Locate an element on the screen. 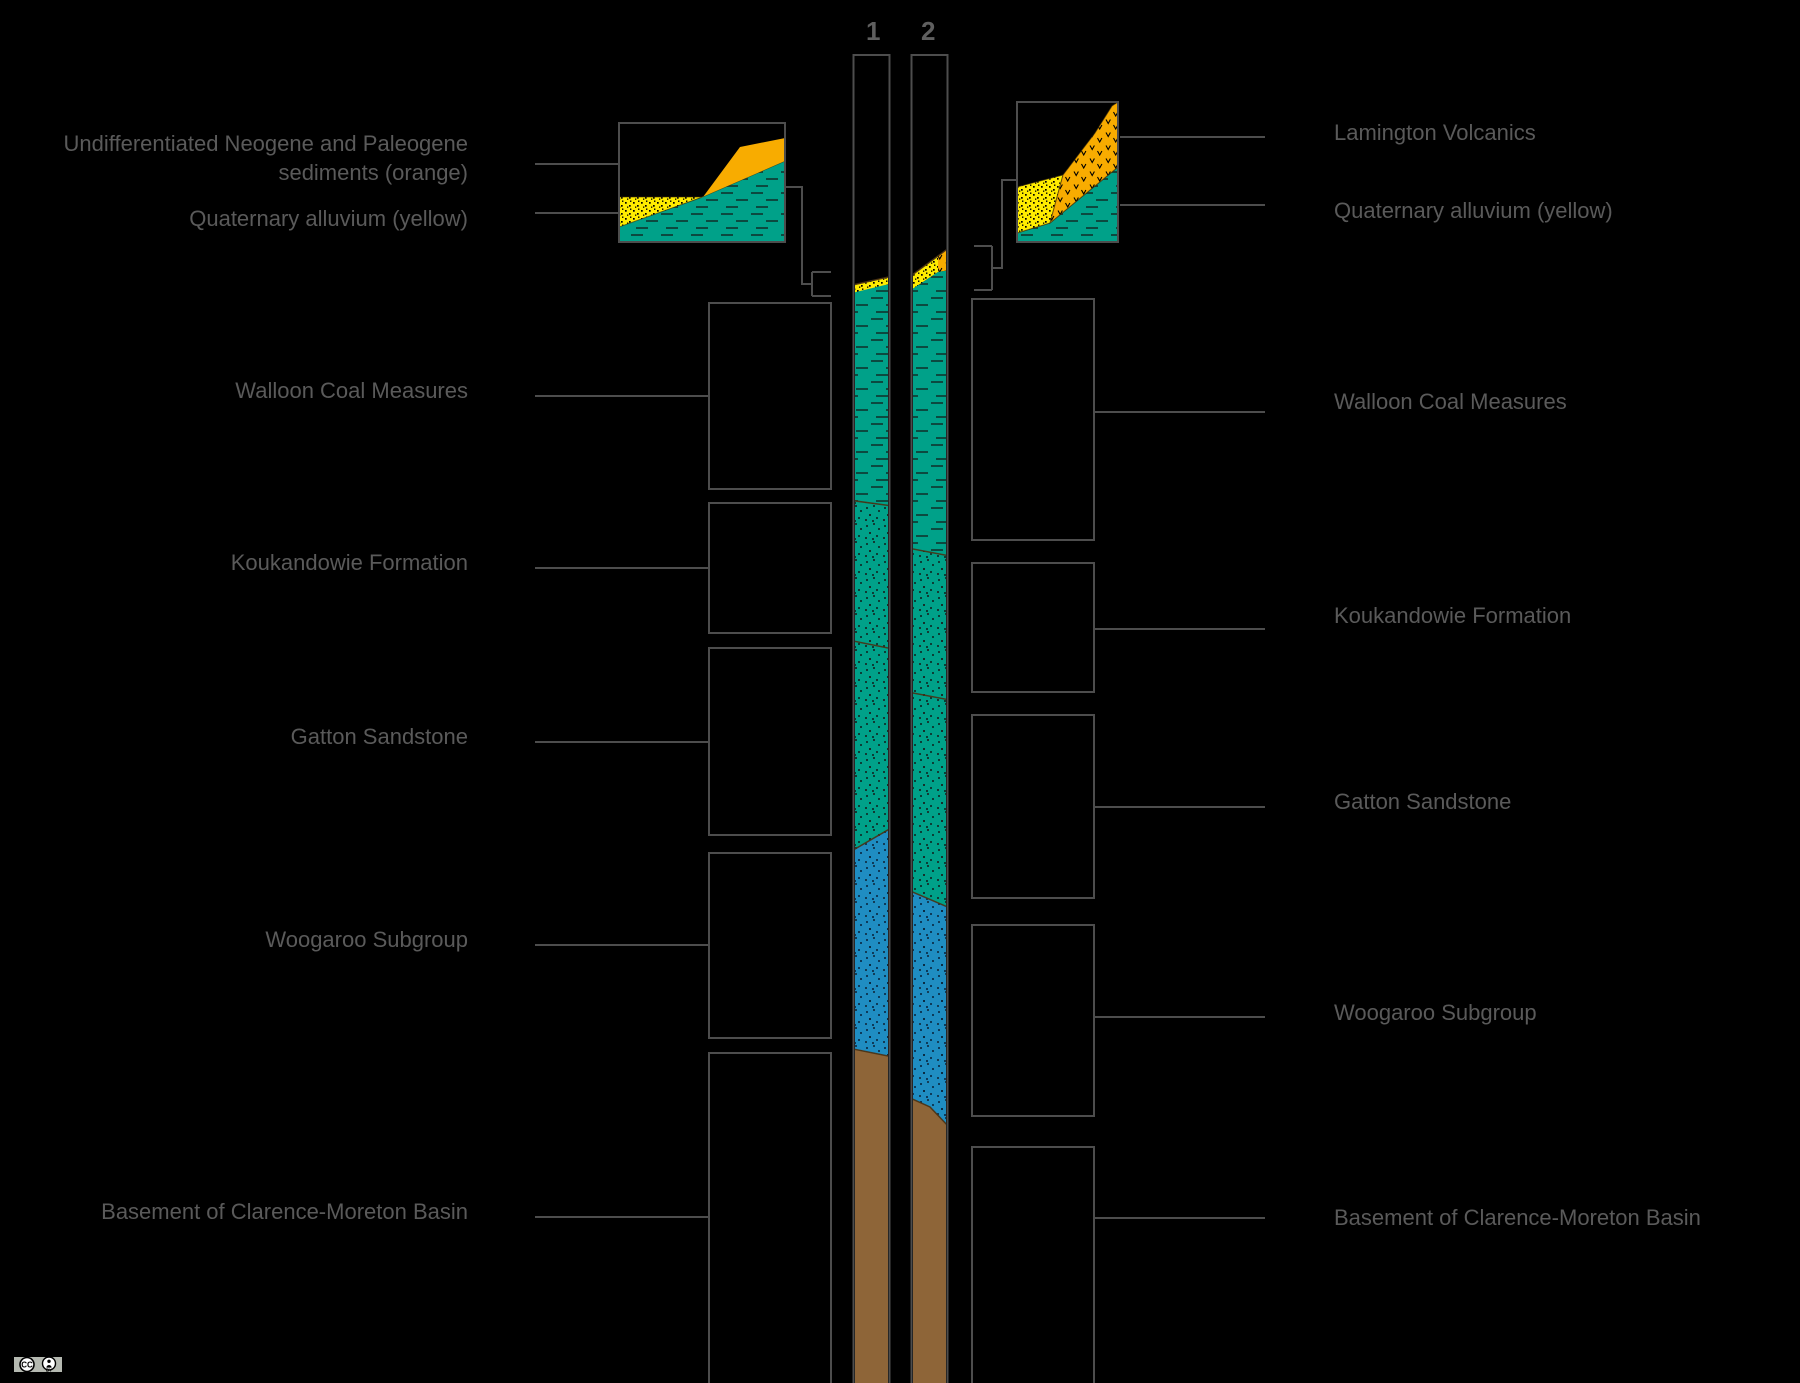 The image size is (1800, 1383). label-right-gatton: Gatton Sandstone is located at coordinates (1422, 801).